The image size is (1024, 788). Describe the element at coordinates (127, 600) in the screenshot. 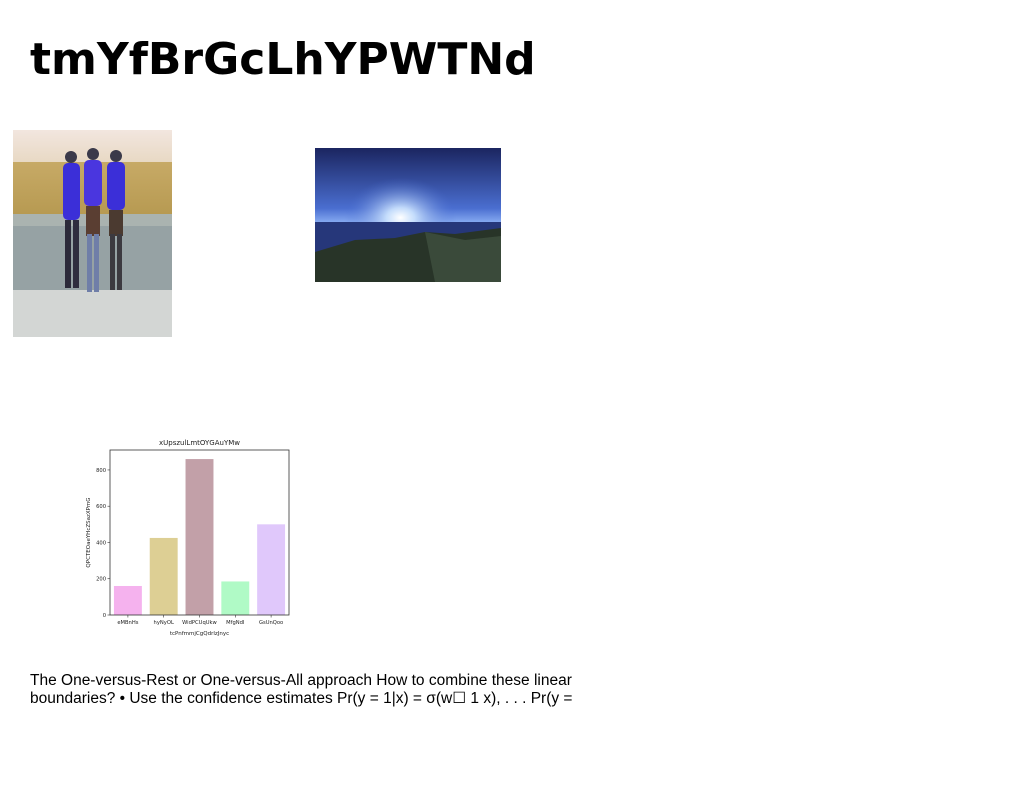

I see `bar-eMBnHs` at that location.